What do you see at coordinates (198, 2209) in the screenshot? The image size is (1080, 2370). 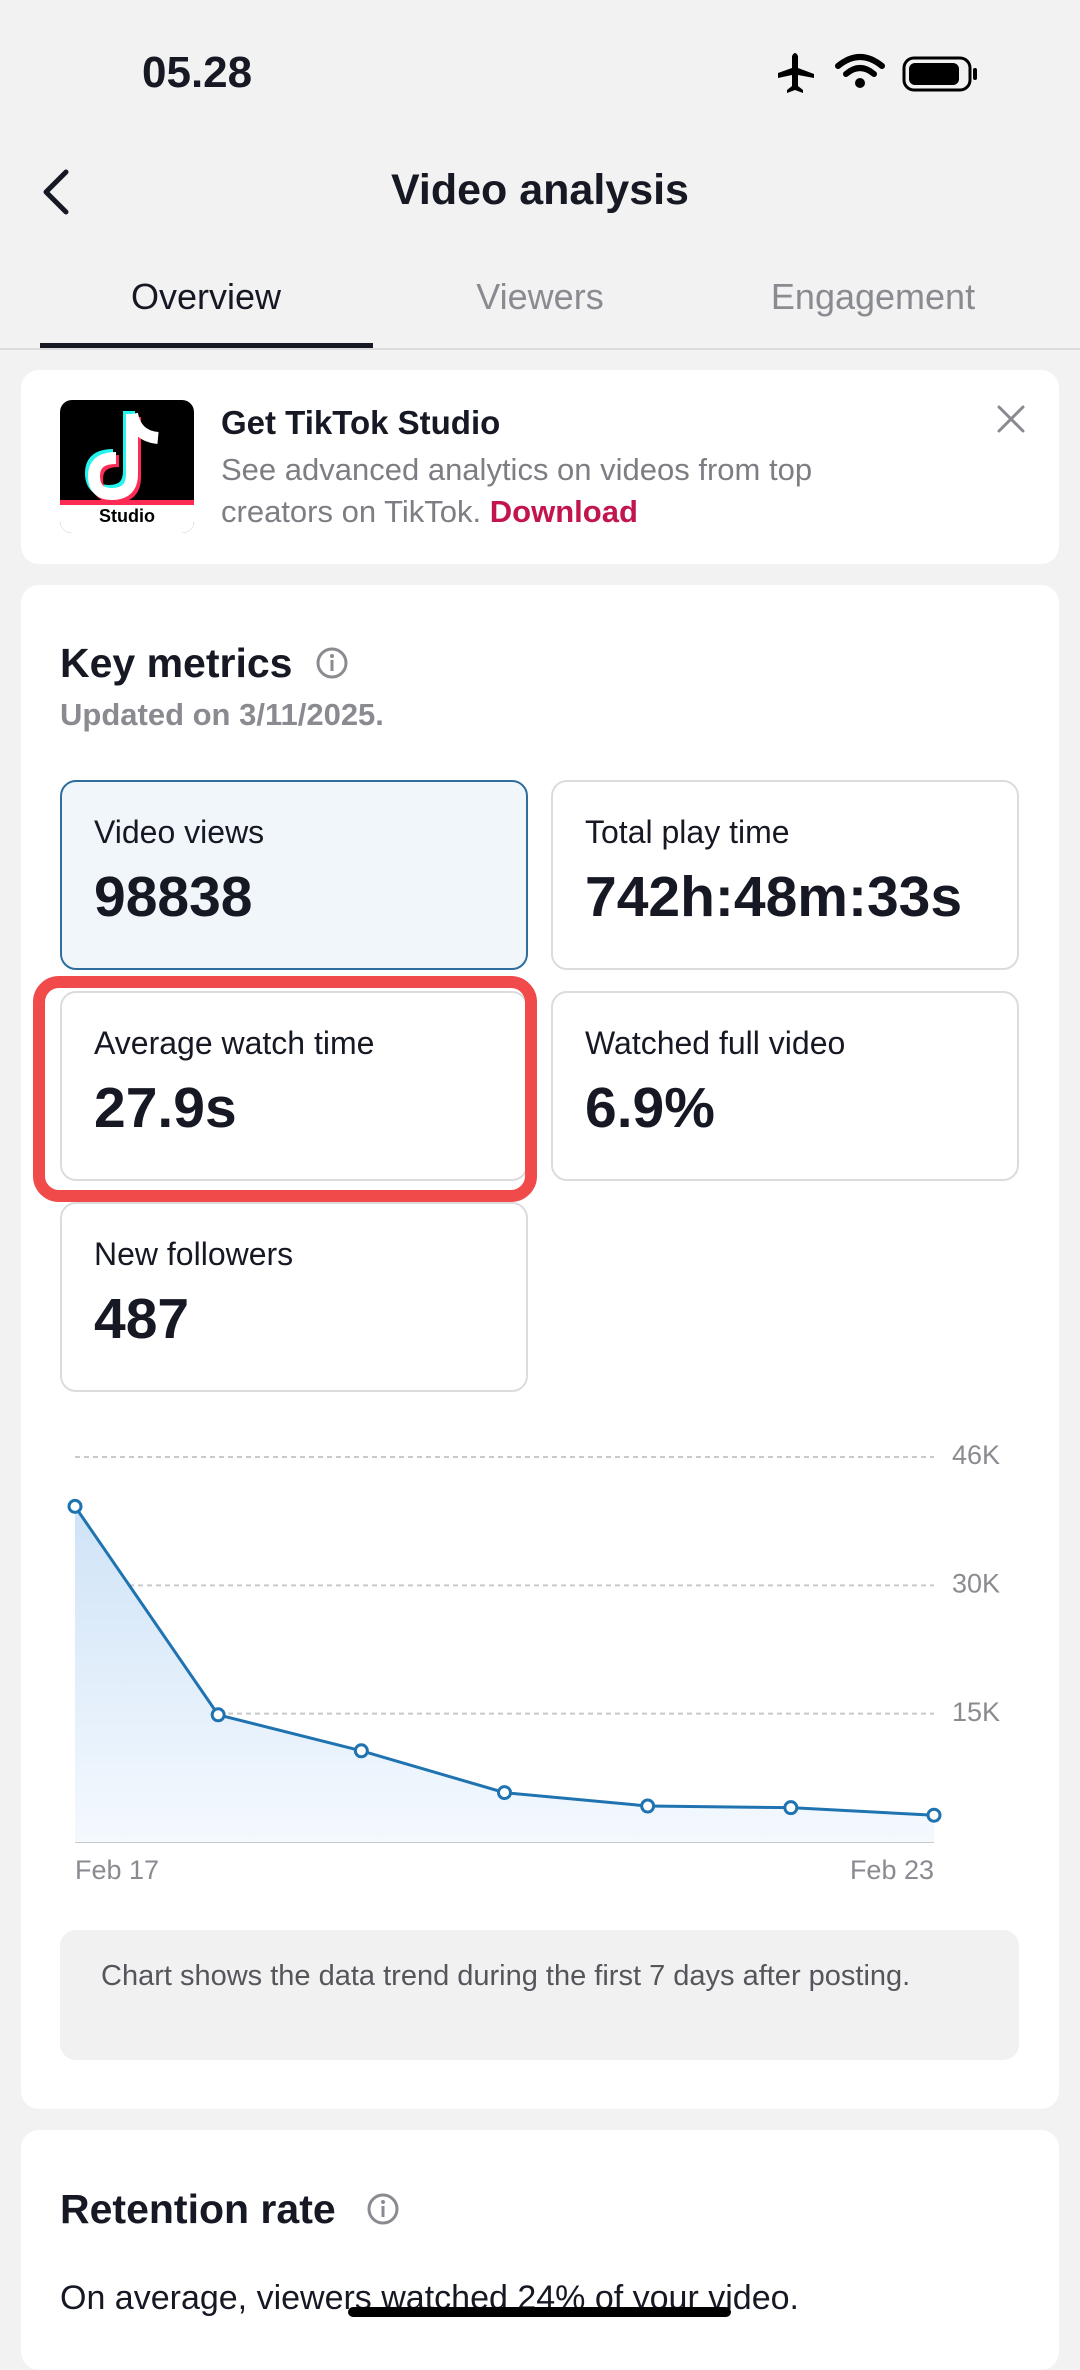 I see `section-title: Retention rate` at bounding box center [198, 2209].